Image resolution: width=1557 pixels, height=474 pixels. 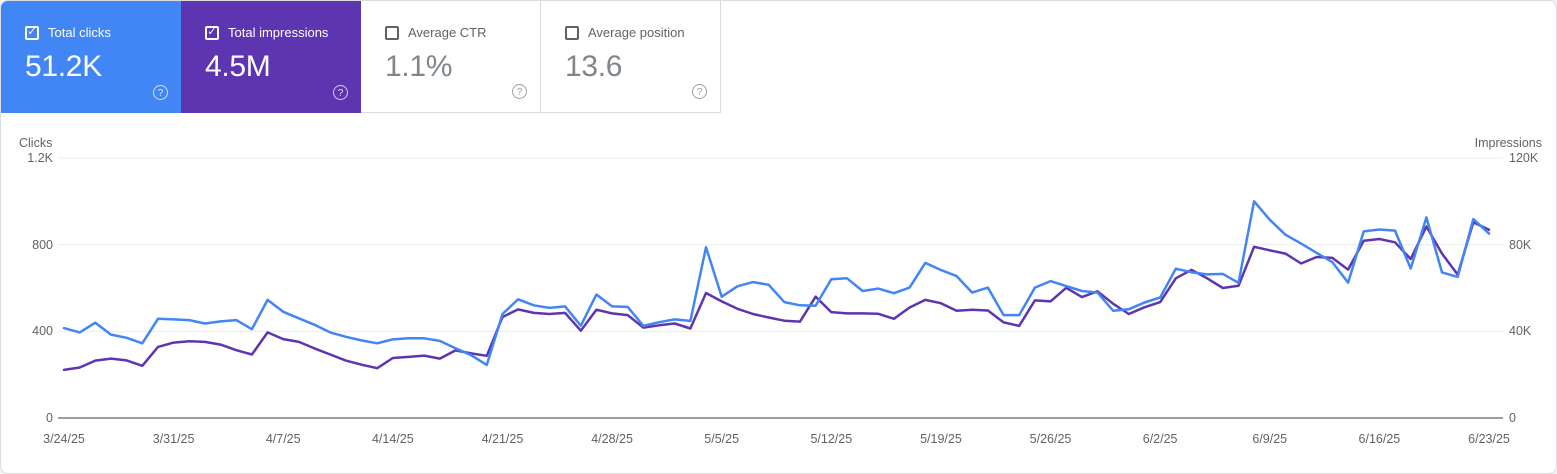 What do you see at coordinates (40, 158) in the screenshot?
I see `left-axis-tick: 1.2K` at bounding box center [40, 158].